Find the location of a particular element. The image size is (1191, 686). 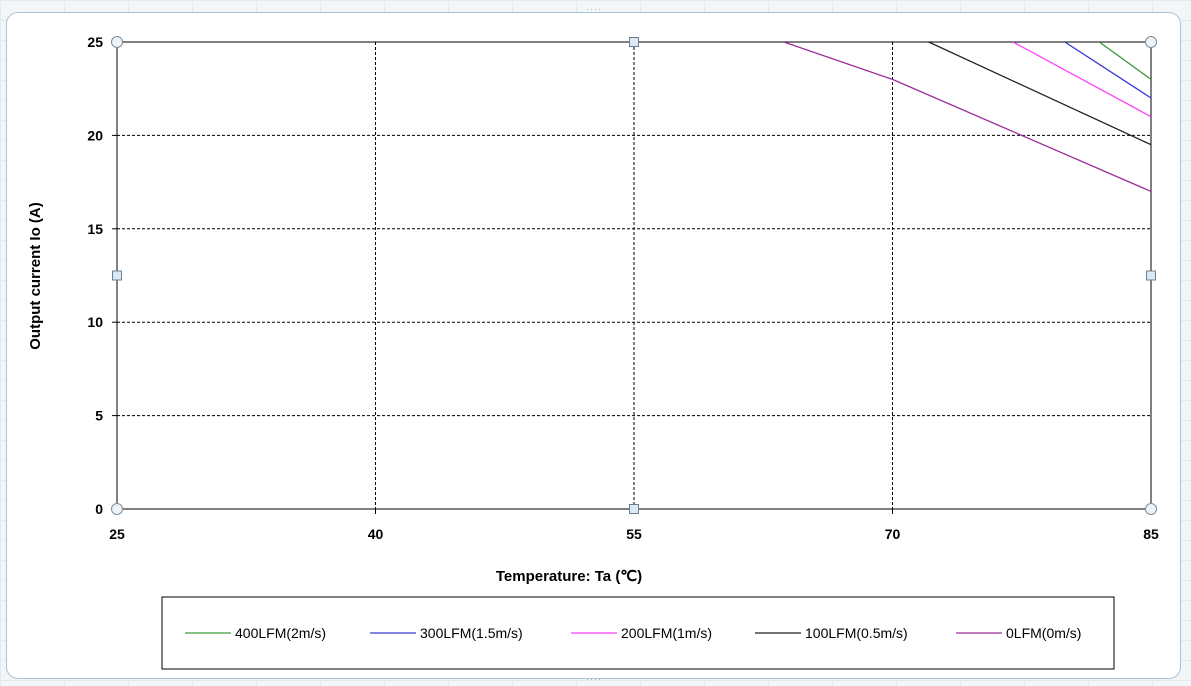

legend-label-3: 100LFM(0.5m/s) is located at coordinates (856, 633).